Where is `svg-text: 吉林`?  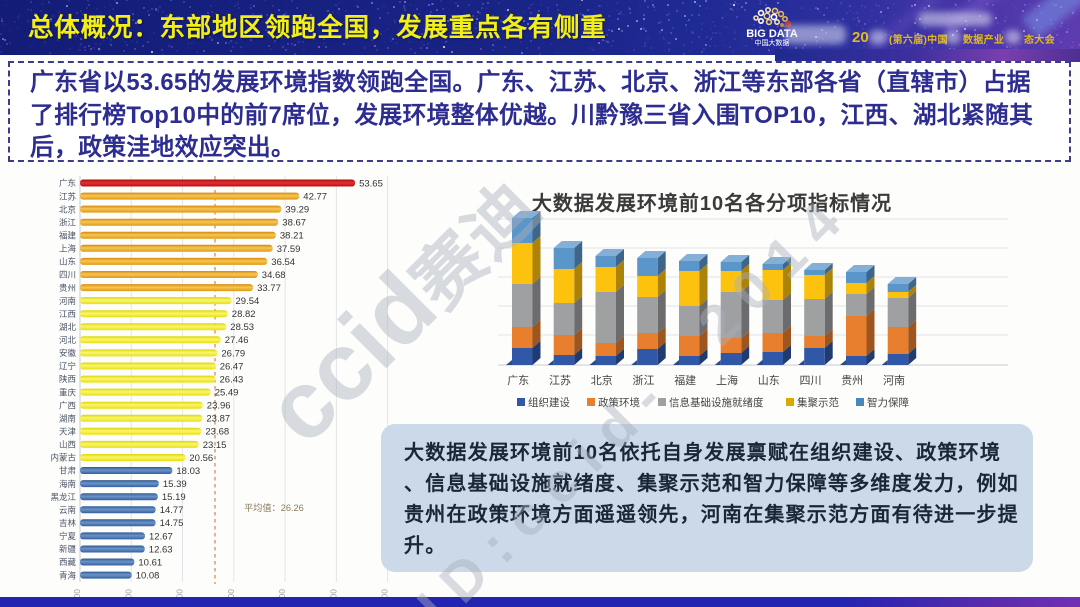 svg-text: 吉林 is located at coordinates (68, 523).